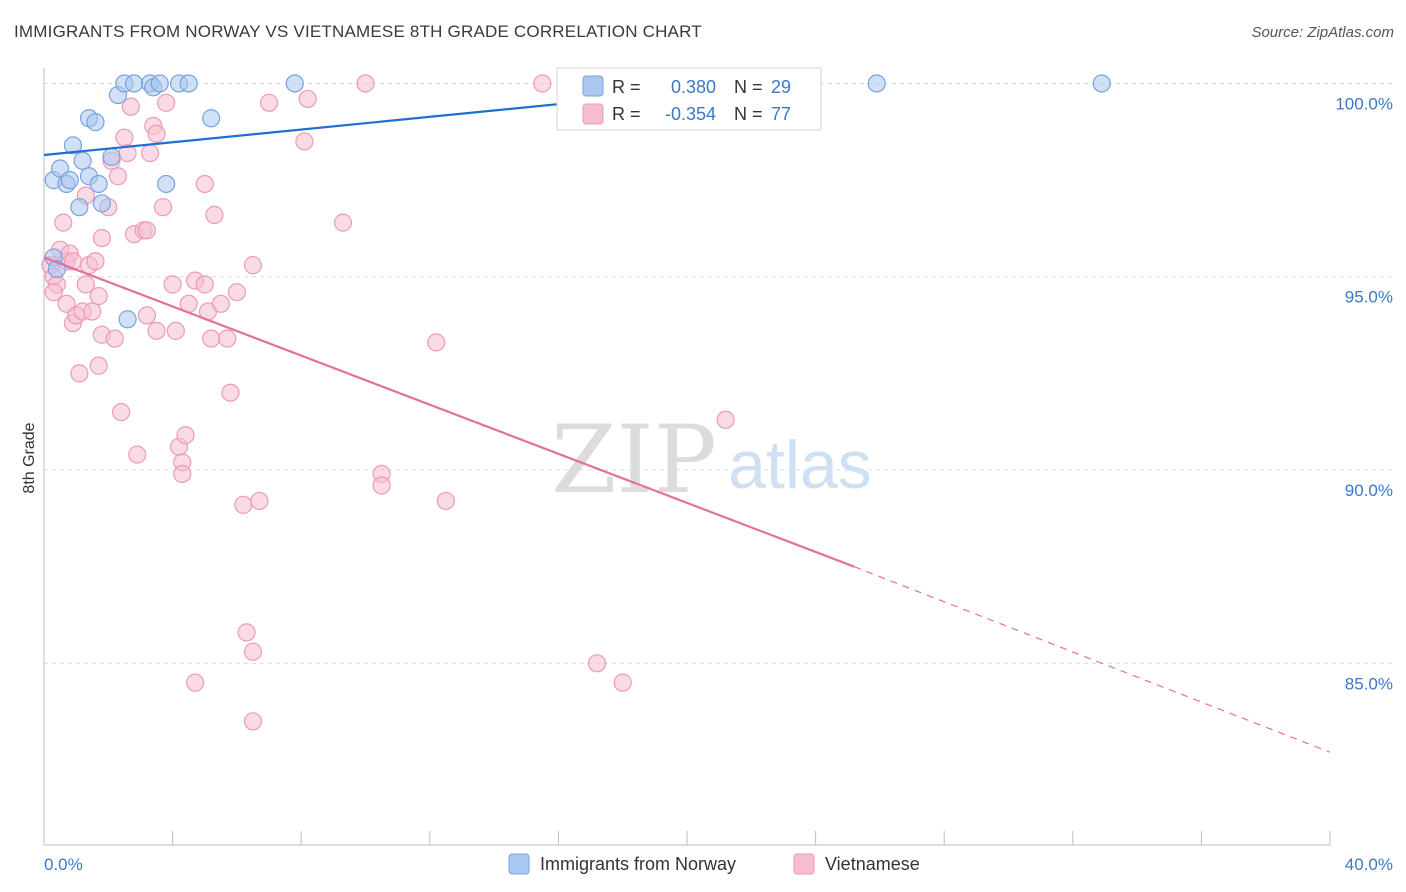 This screenshot has width=1406, height=892. Describe the element at coordinates (690, 114) in the screenshot. I see `legend-r-value-vietnamese: -0.354` at that location.